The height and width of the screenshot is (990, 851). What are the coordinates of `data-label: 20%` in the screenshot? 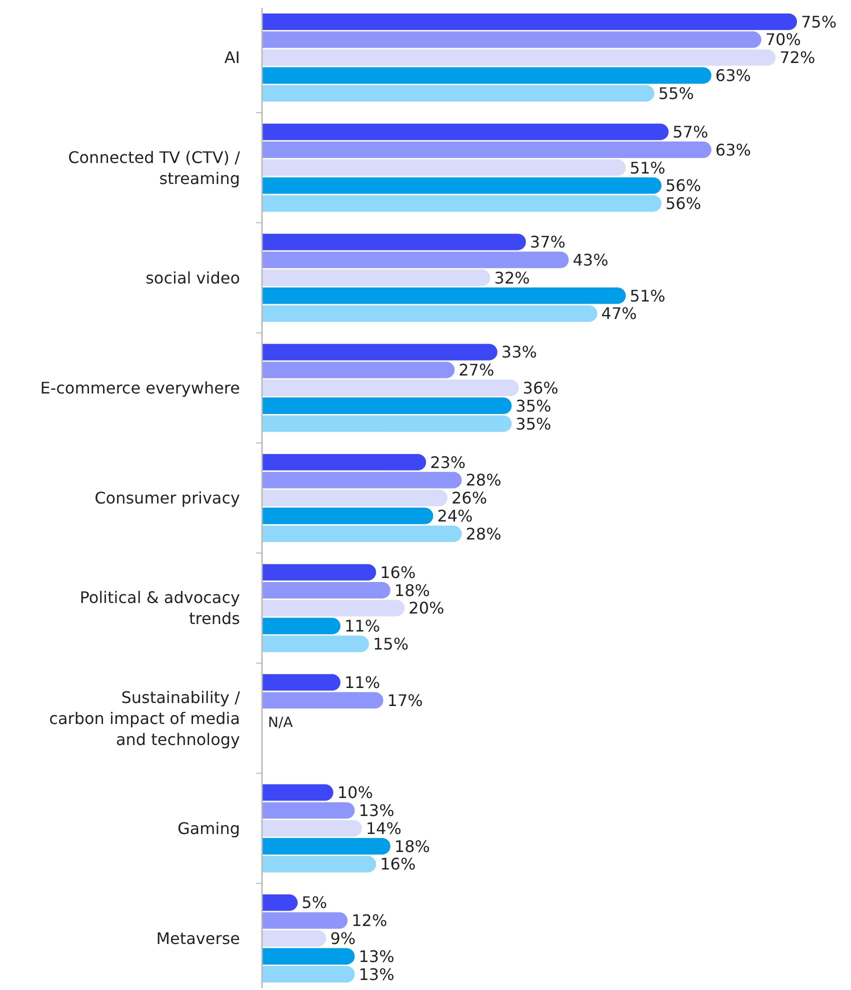 It's located at (426, 608).